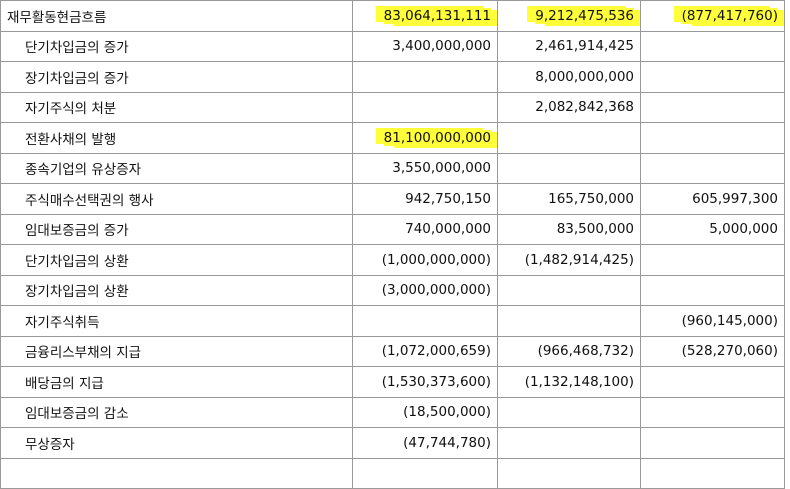  I want to click on value-text: (47,744,780), so click(447, 442).